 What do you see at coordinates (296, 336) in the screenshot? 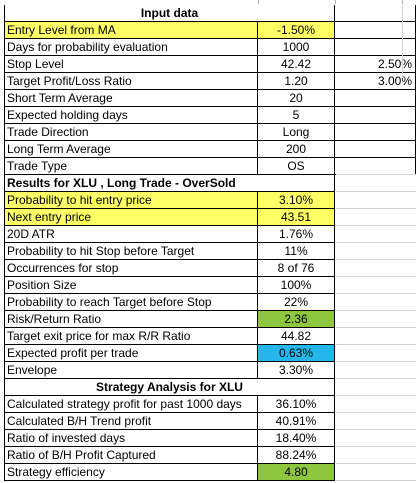
I see `result-9-value-cell: 44.82` at bounding box center [296, 336].